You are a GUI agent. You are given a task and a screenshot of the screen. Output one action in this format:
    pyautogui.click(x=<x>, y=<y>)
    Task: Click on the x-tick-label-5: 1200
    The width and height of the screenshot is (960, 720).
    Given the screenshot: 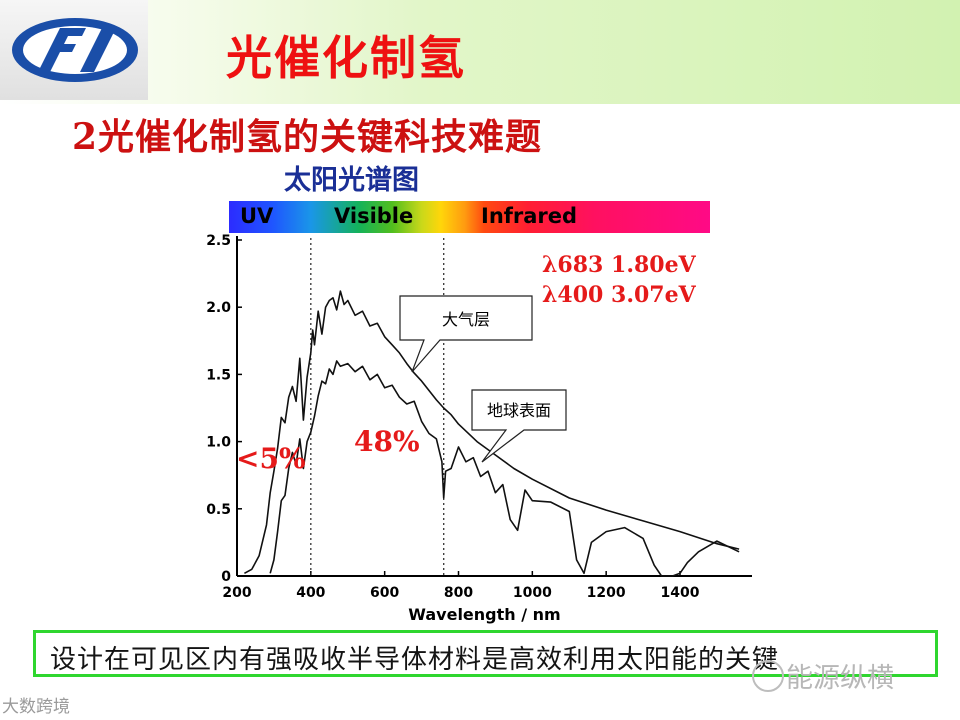 What is the action you would take?
    pyautogui.click(x=606, y=593)
    